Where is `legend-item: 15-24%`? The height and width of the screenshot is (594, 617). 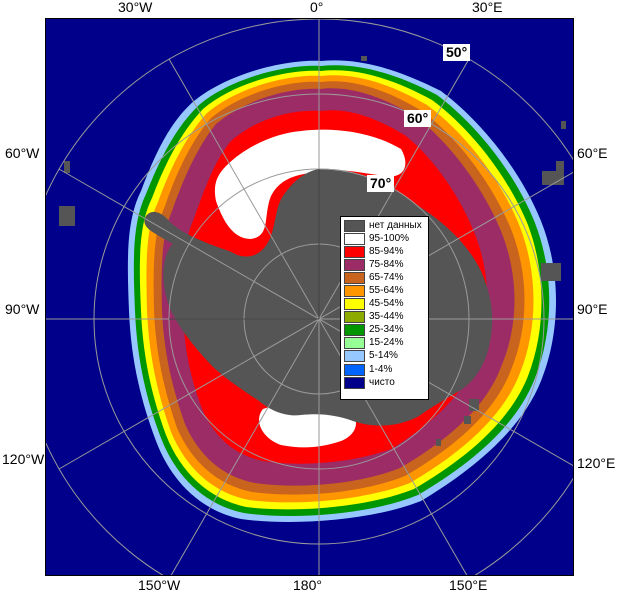 legend-item: 15-24% is located at coordinates (384, 343).